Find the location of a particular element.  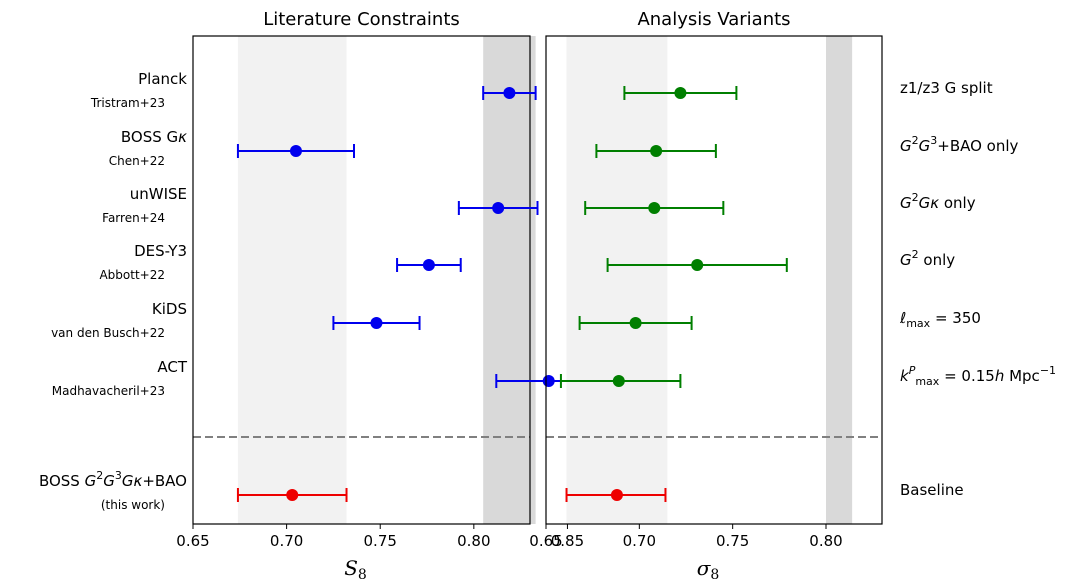

point-label-part: BOSS G is located at coordinates (149, 137).